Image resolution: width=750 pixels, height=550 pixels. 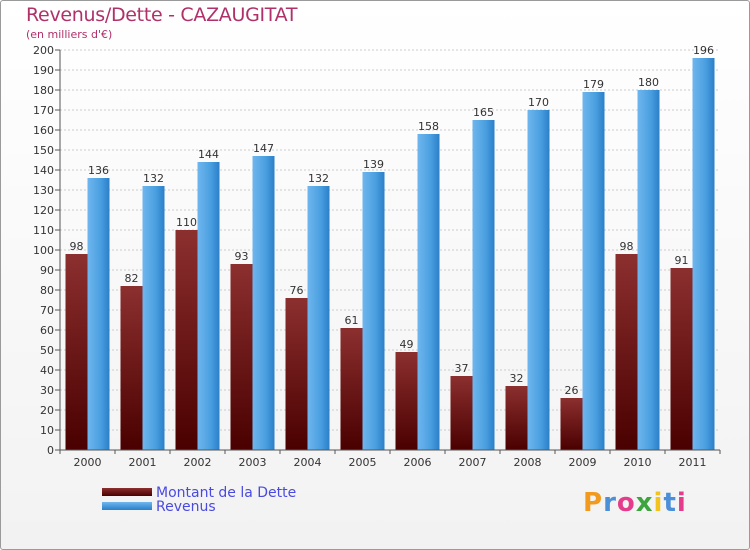 I want to click on value-label: 26, so click(x=572, y=390).